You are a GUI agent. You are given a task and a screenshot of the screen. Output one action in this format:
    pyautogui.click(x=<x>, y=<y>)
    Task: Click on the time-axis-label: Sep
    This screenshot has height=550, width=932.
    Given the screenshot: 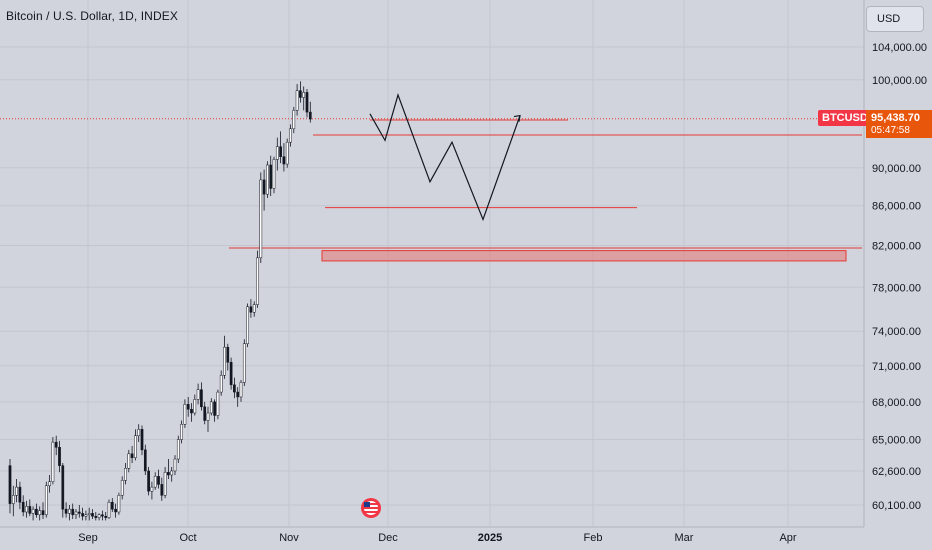 What is the action you would take?
    pyautogui.click(x=88, y=538)
    